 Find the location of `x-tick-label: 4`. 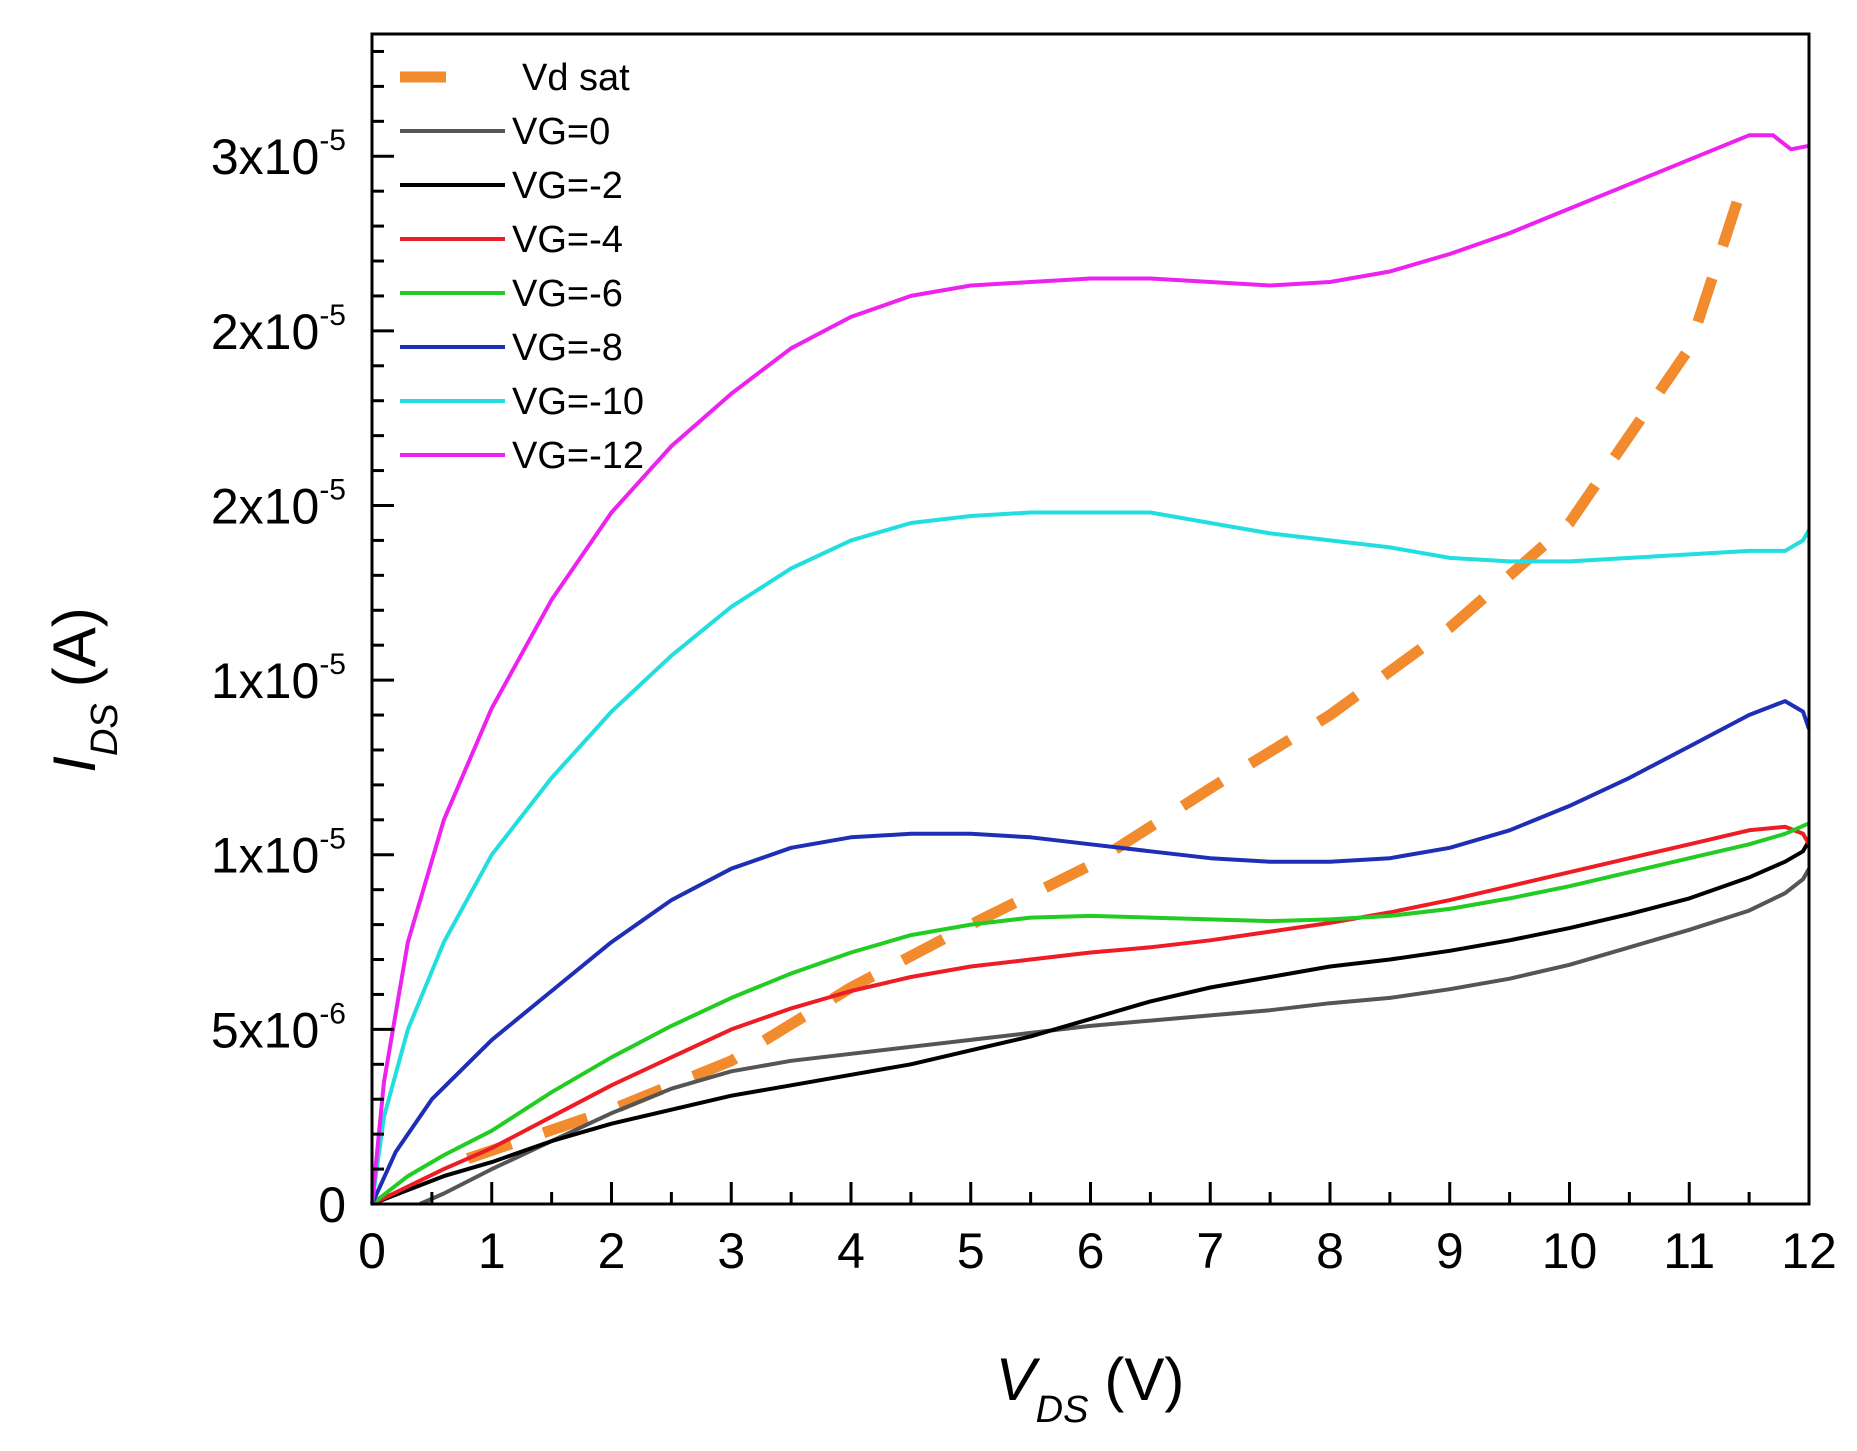

x-tick-label: 4 is located at coordinates (851, 1251).